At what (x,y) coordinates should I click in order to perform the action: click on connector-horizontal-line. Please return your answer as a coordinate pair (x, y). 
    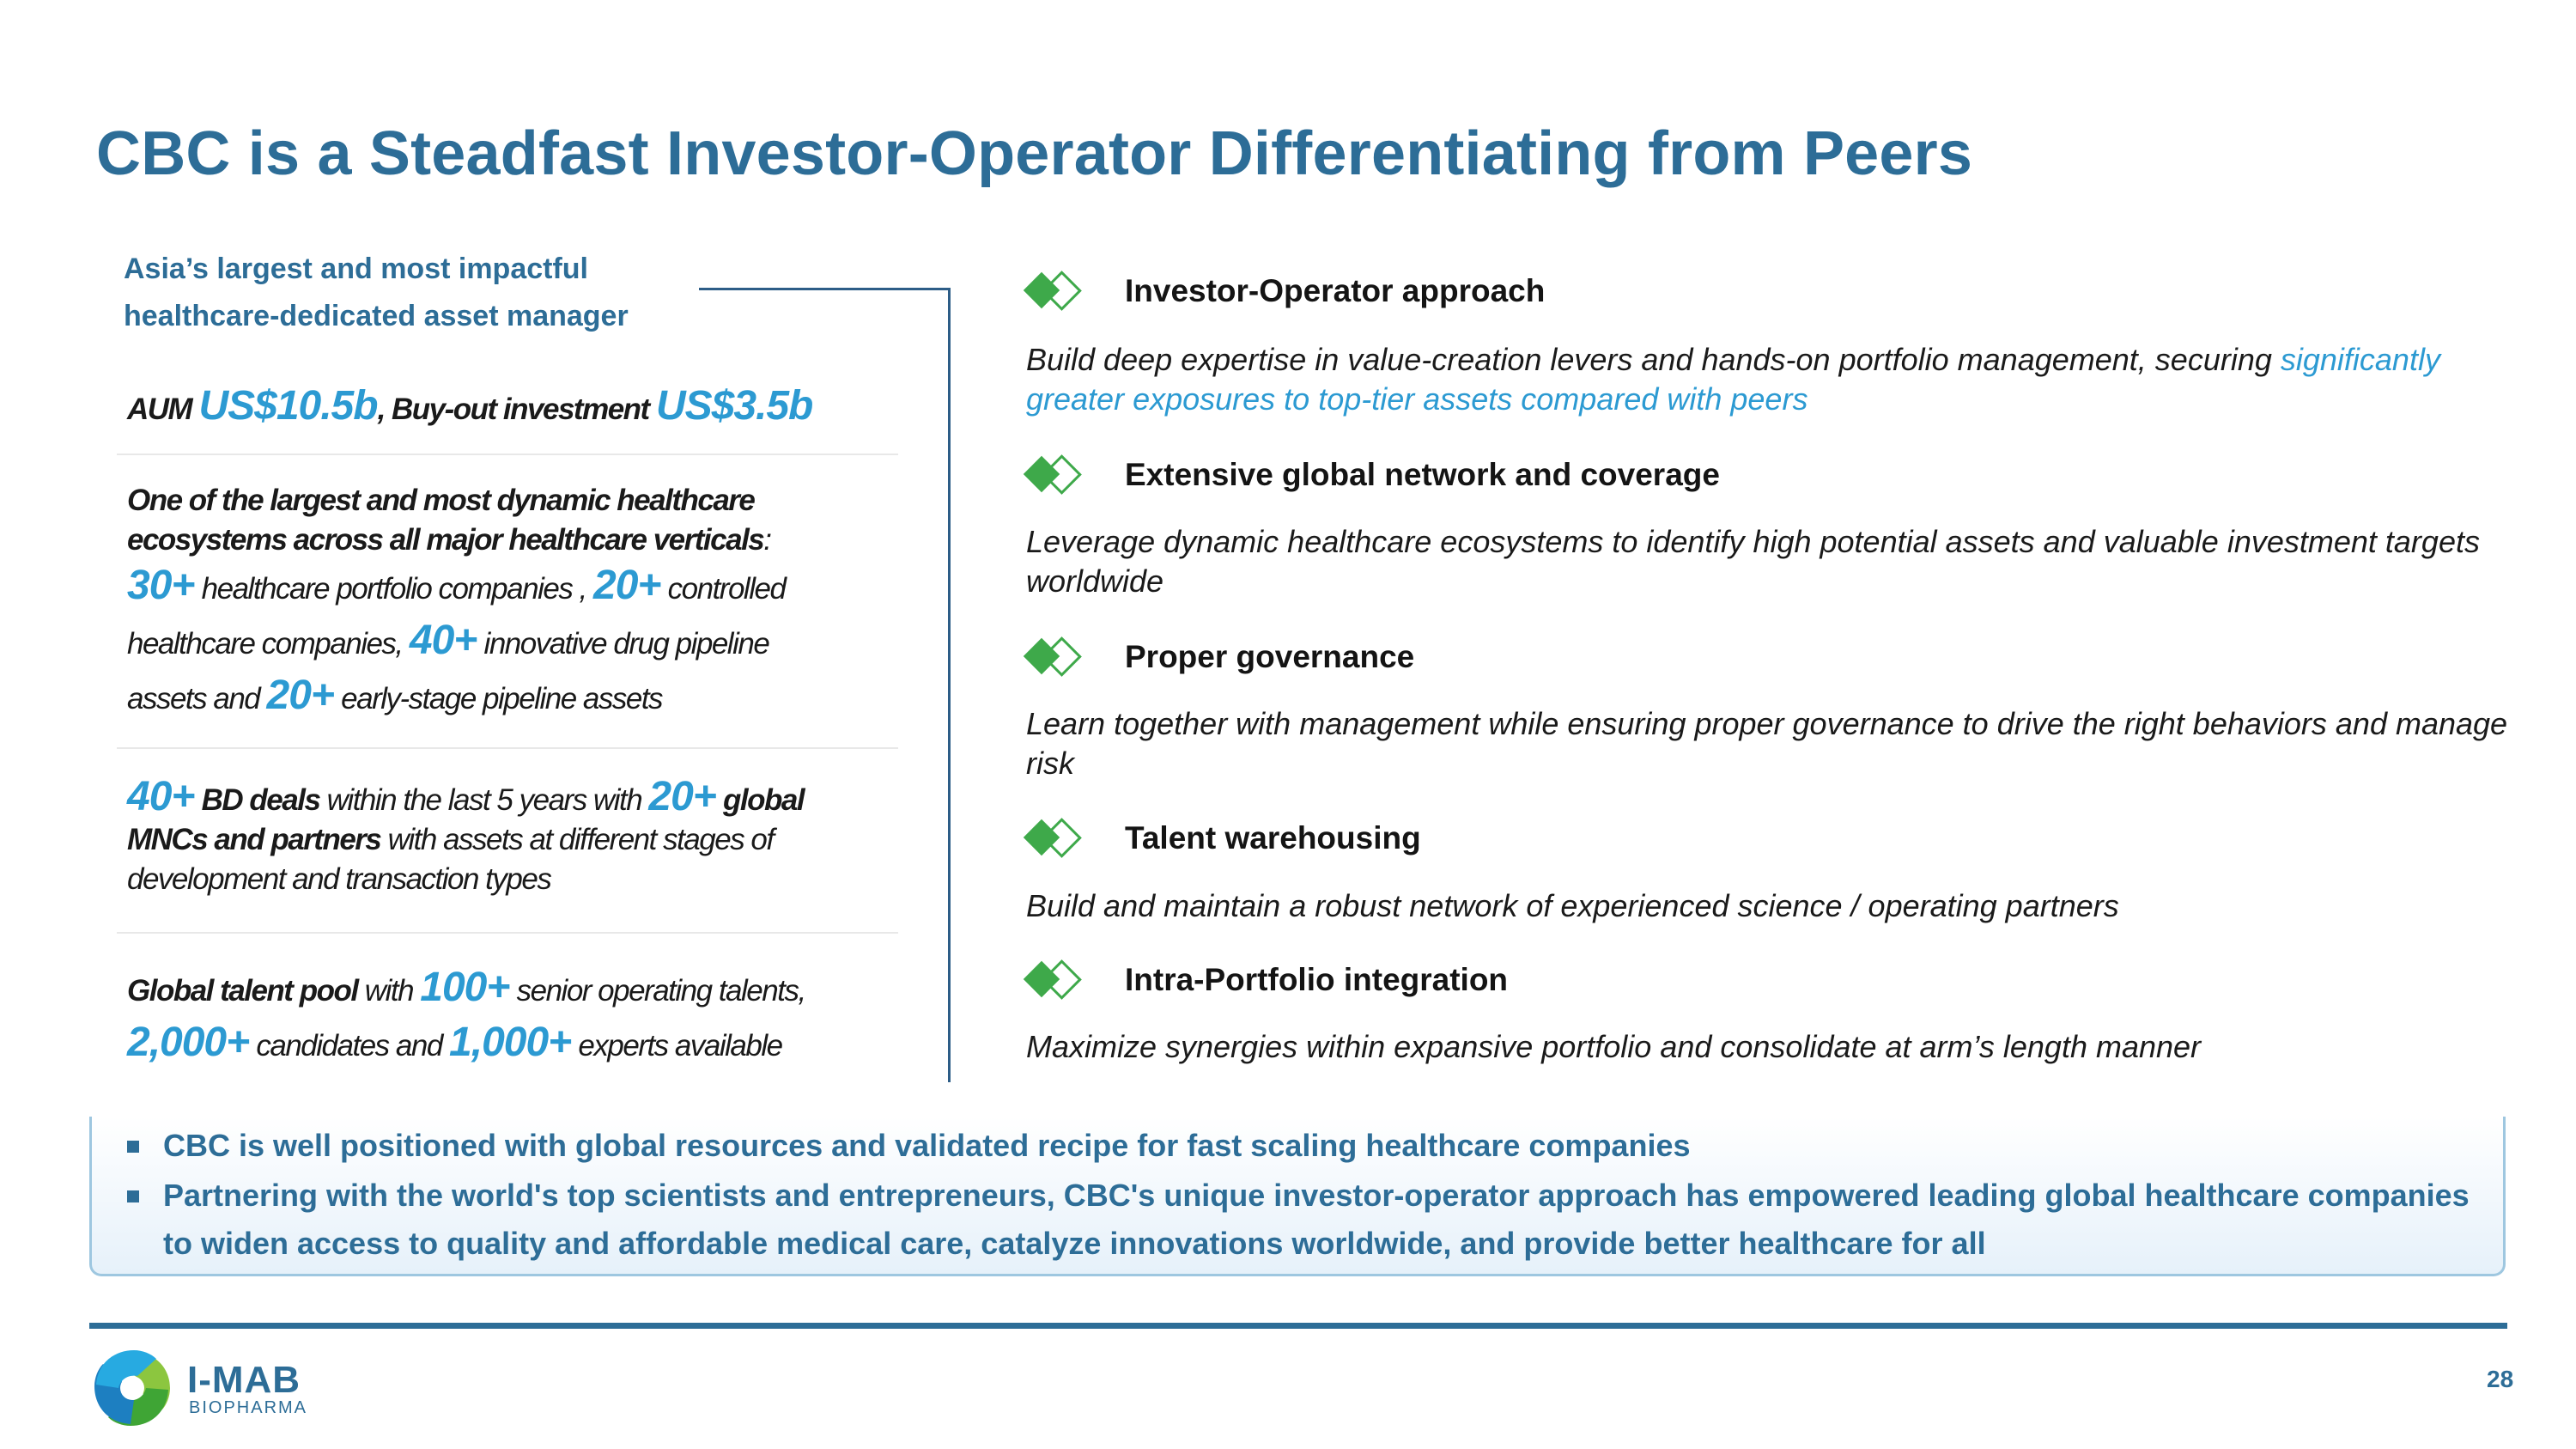
    Looking at the image, I should click on (824, 289).